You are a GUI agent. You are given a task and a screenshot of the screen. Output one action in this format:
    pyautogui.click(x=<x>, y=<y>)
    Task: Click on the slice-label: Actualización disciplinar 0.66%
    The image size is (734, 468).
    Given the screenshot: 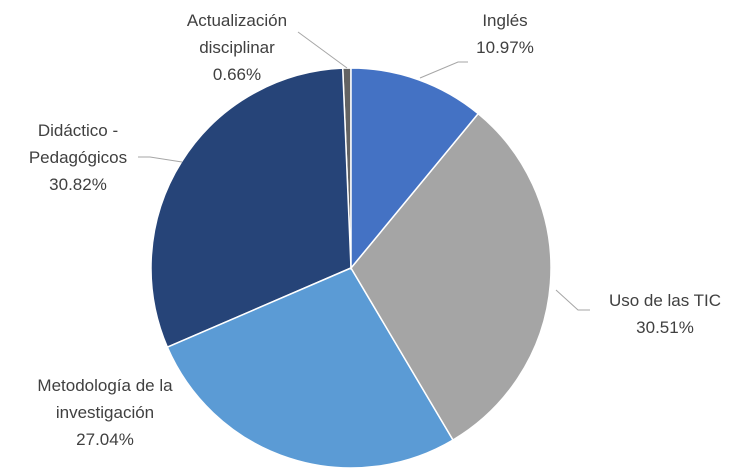 What is the action you would take?
    pyautogui.click(x=237, y=47)
    